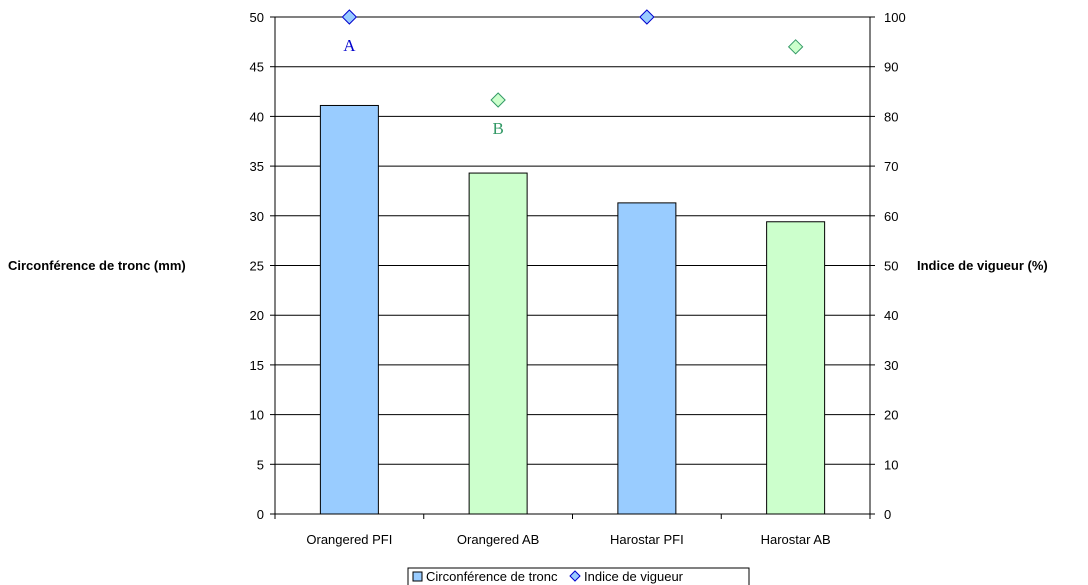 This screenshot has height=585, width=1088. What do you see at coordinates (982, 265) in the screenshot?
I see `right-axis-title: Indice de vigueur (%)` at bounding box center [982, 265].